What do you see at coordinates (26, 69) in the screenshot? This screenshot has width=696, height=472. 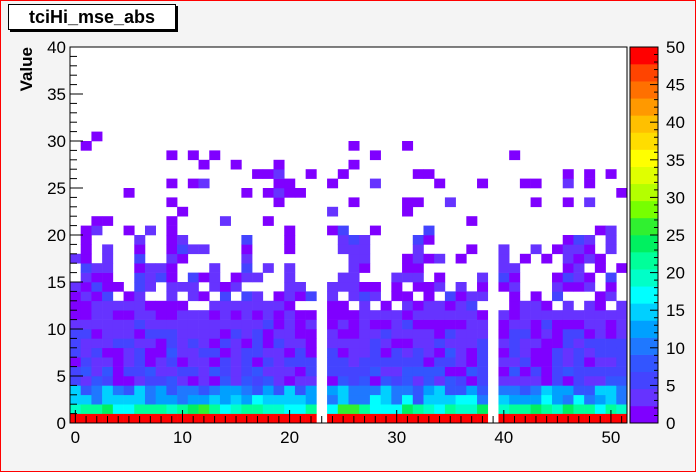 I see `y-axis-label: Value` at bounding box center [26, 69].